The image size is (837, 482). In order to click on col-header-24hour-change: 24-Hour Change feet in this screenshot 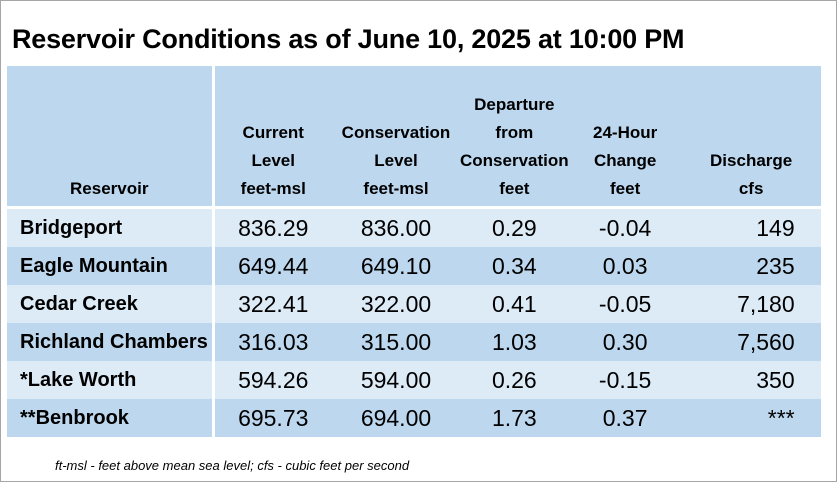, I will do `click(625, 137)`.